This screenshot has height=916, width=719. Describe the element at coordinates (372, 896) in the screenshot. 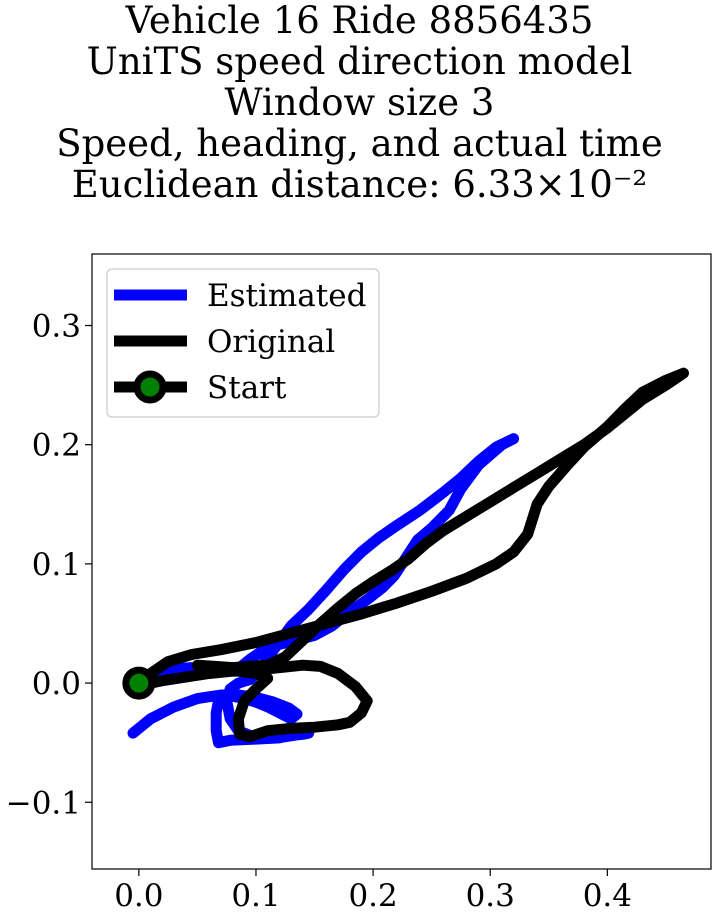

I see `x-tick-label: 0.2` at that location.